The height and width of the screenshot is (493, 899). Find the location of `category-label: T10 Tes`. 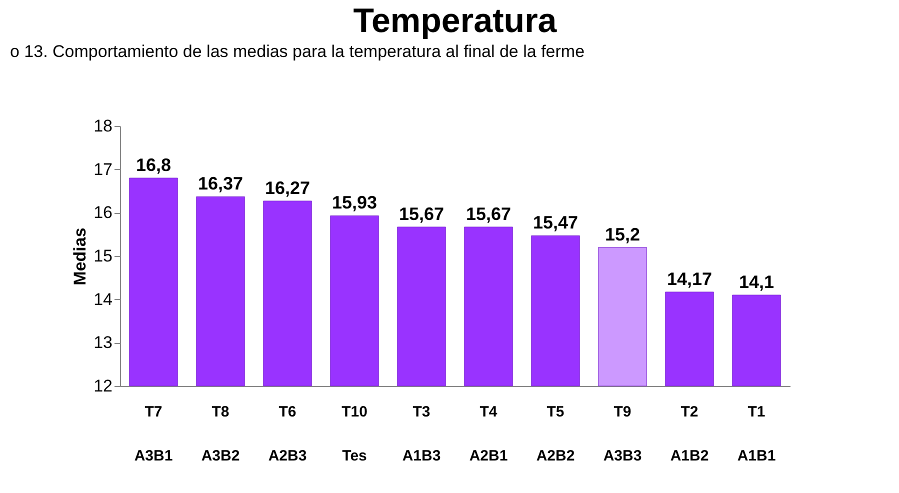

category-label: T10 Tes is located at coordinates (355, 434).